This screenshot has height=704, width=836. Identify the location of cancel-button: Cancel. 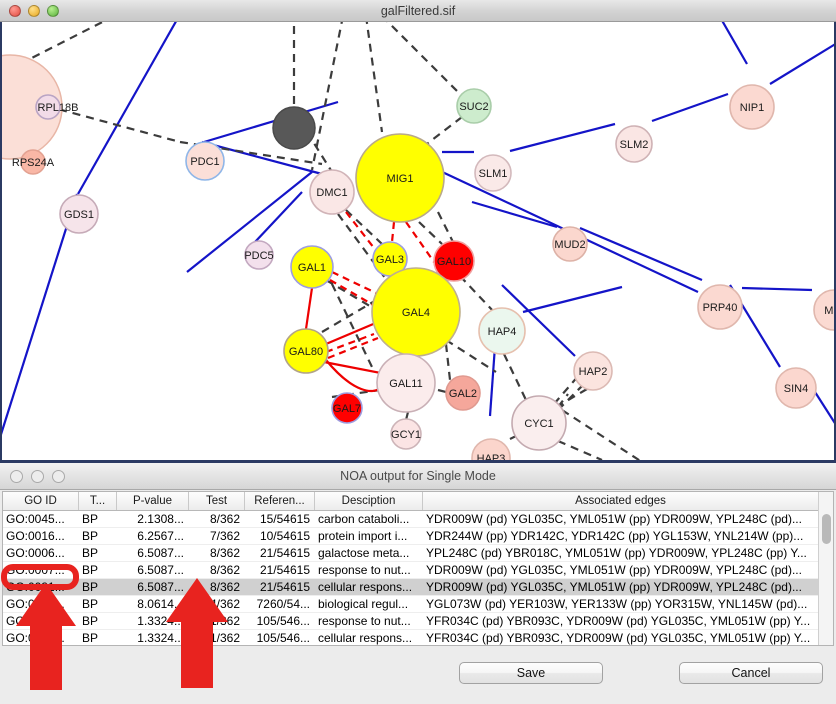
(751, 673).